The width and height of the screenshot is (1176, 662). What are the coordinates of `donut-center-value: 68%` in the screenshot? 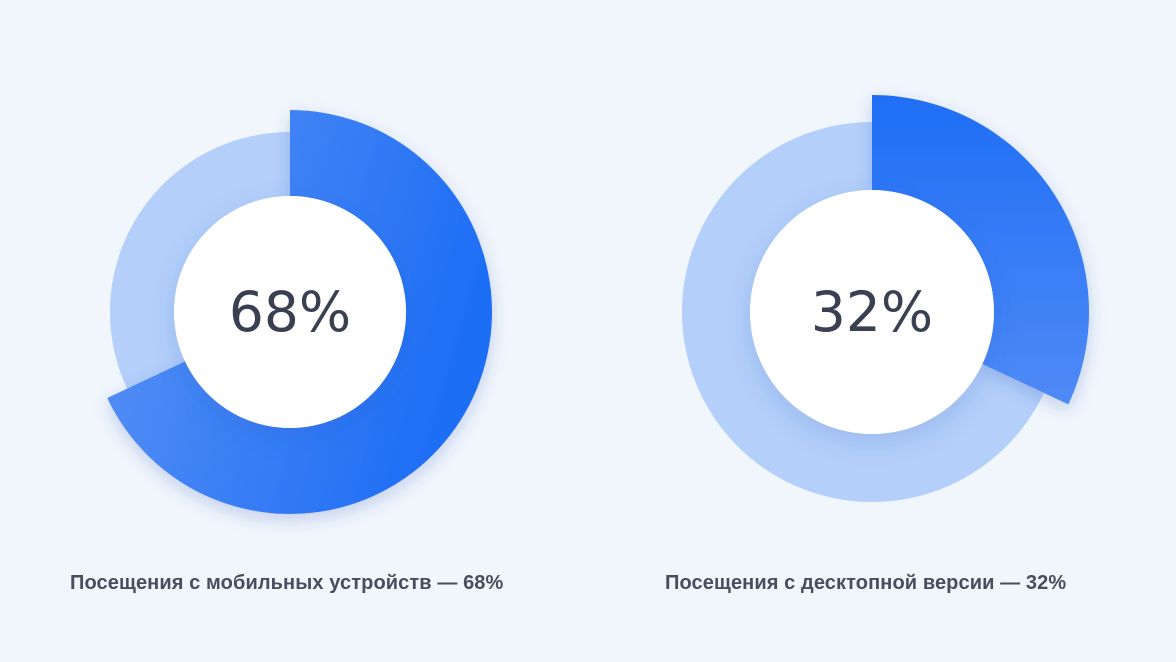 It's located at (290, 312).